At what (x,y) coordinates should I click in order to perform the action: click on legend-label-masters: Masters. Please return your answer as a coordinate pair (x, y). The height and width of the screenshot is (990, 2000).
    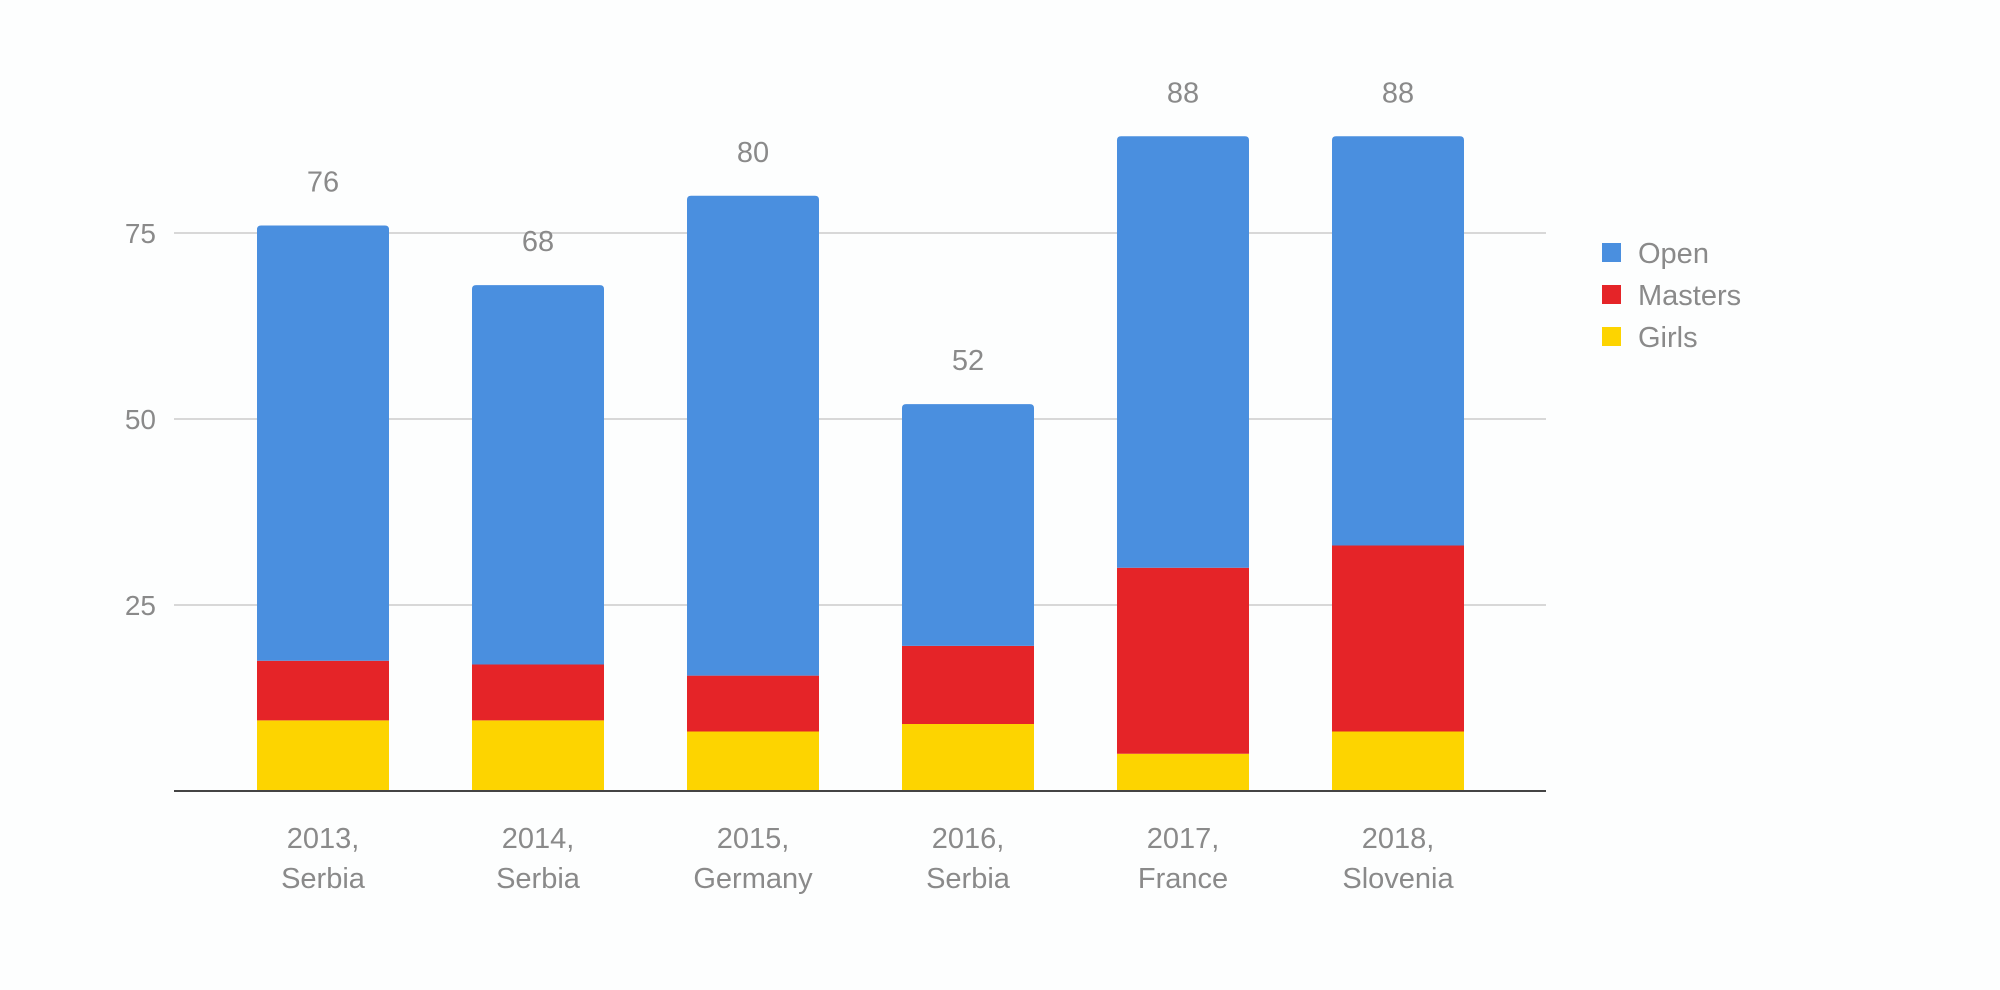
    Looking at the image, I should click on (1689, 296).